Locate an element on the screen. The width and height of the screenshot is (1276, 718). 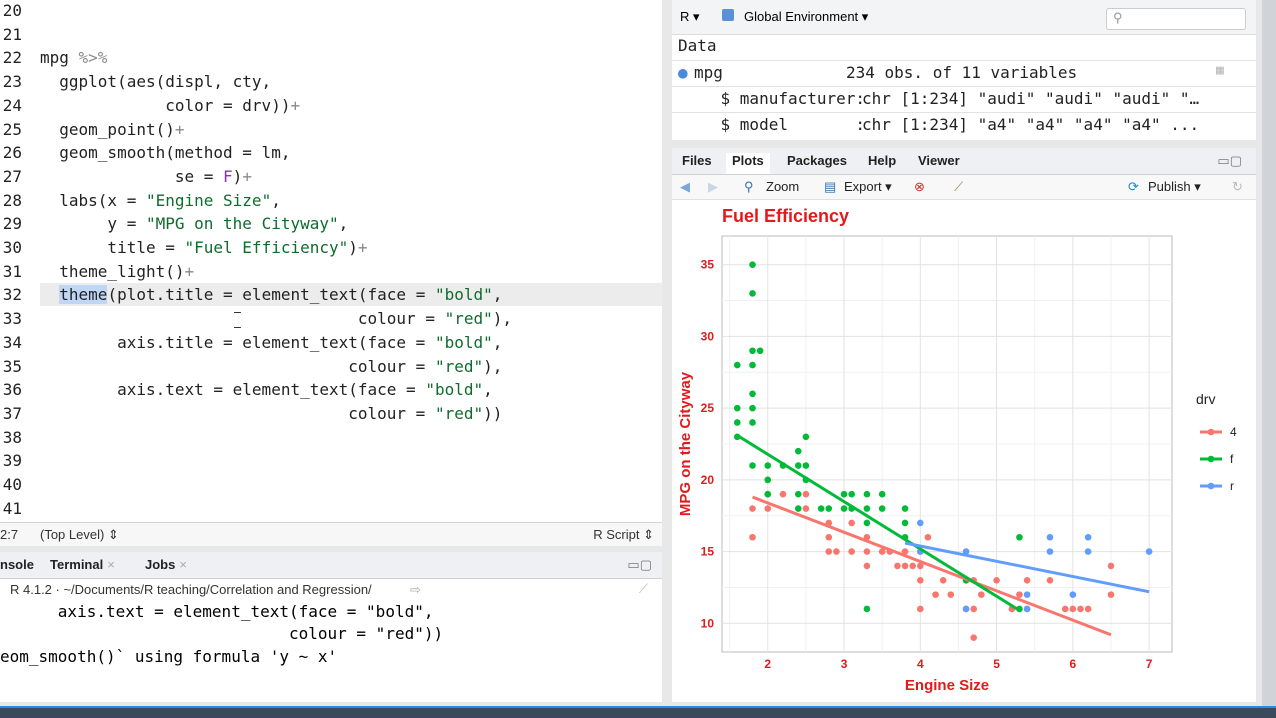
line-number: 39 is located at coordinates (12, 461).